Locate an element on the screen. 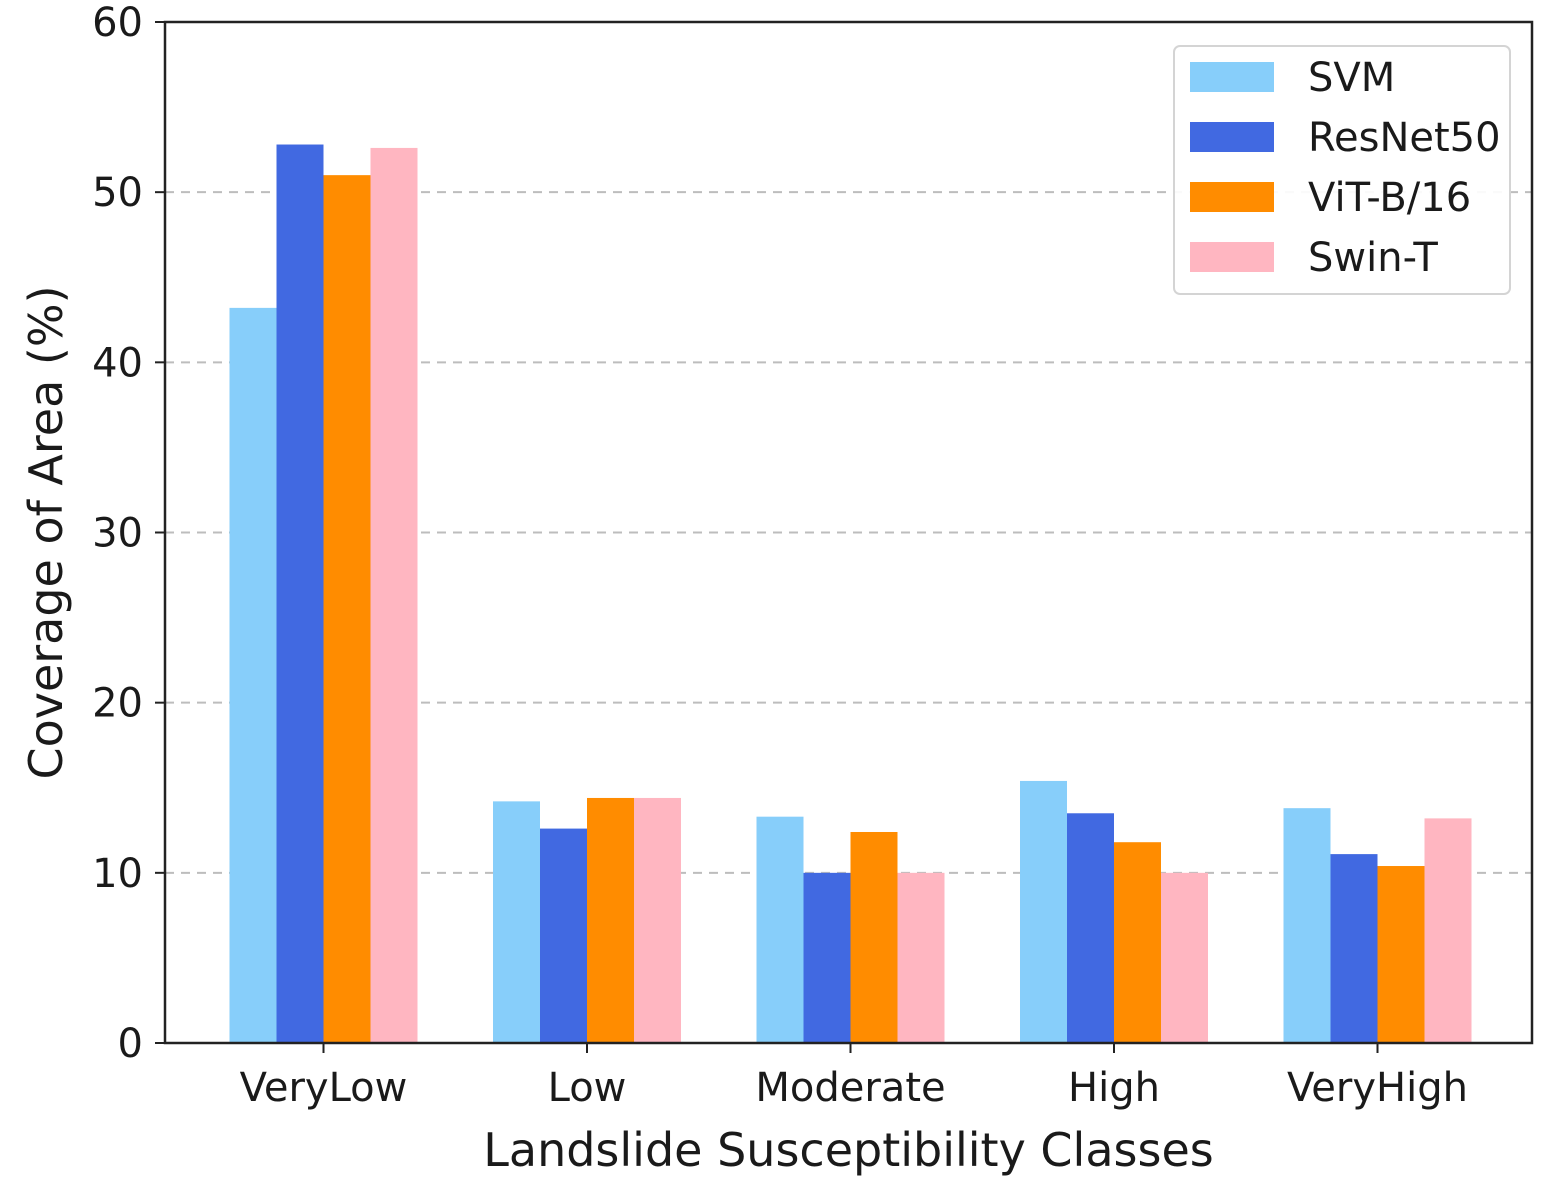 Image resolution: width=1568 pixels, height=1192 pixels. x-tick-label: VeryHigh is located at coordinates (1377, 1088).